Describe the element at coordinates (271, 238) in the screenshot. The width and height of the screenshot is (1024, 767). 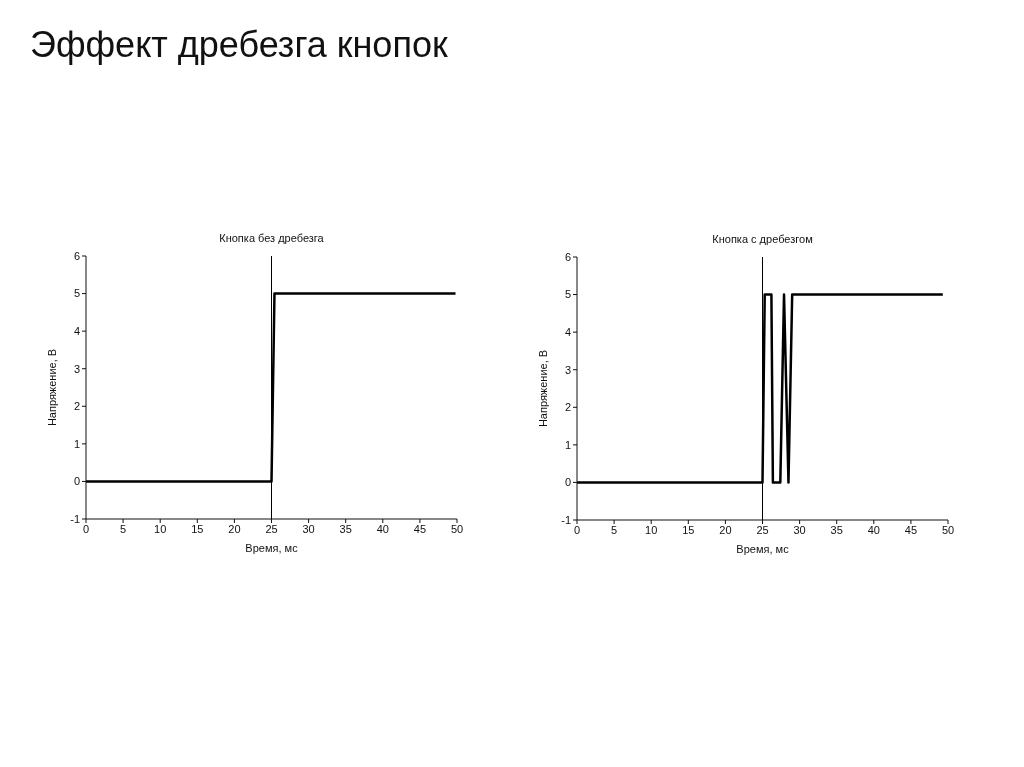
I see `chart-title: Кнопка без дребезга` at that location.